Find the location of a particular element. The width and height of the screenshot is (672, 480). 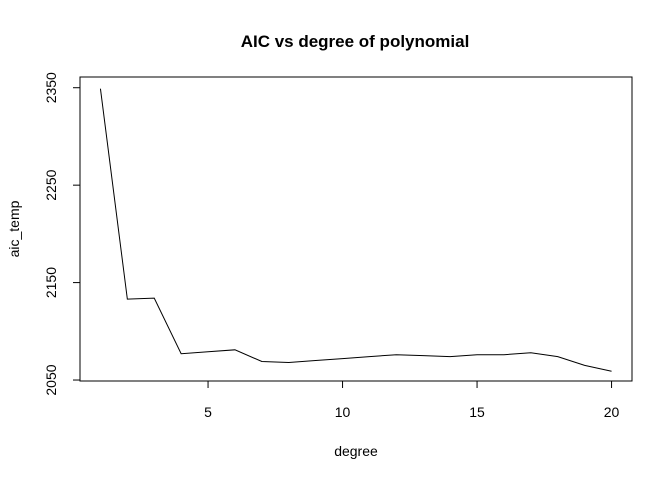

y-tick-label: 2250 is located at coordinates (51, 184).